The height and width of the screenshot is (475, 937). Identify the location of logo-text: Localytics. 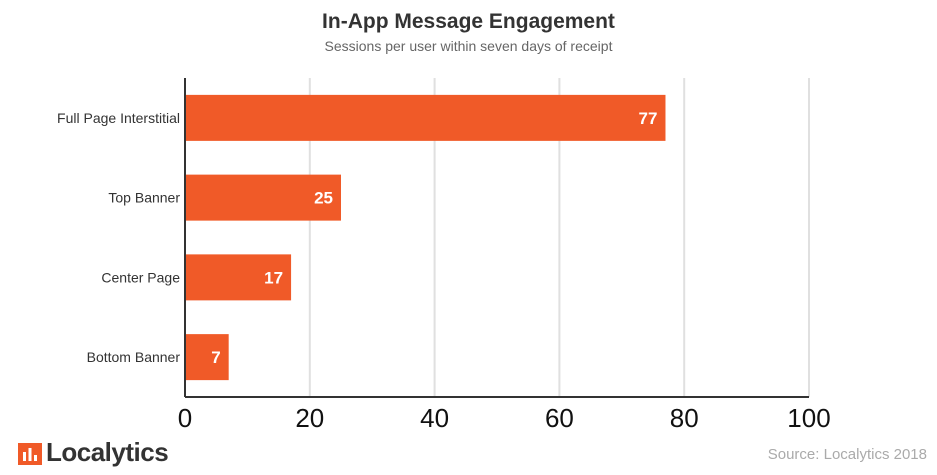
(107, 452).